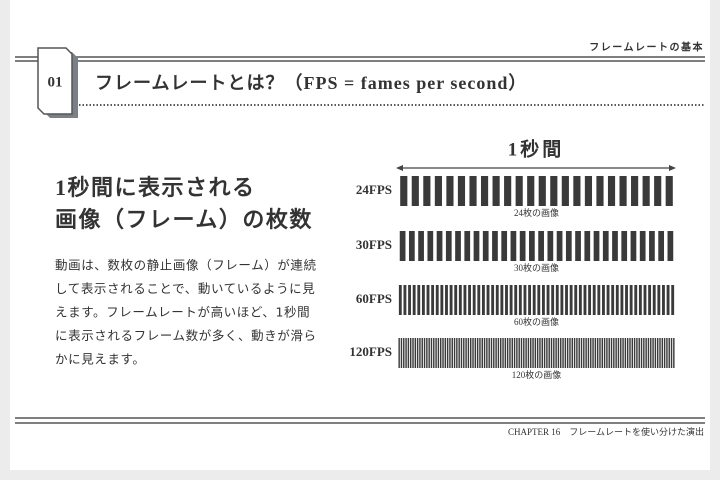 This screenshot has height=480, width=720. Describe the element at coordinates (100, 359) in the screenshot. I see `body-line: かに見えます。` at that location.